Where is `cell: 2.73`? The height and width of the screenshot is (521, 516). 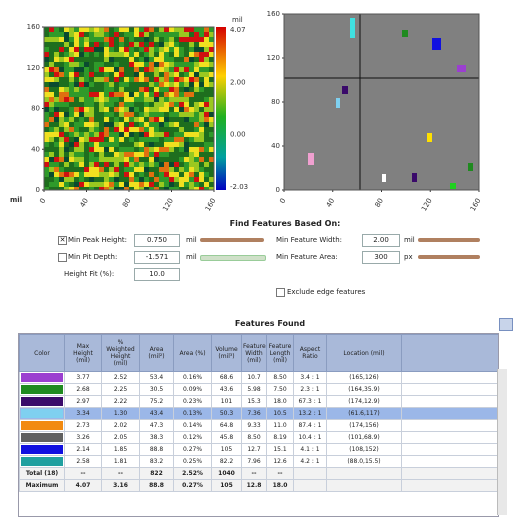
cell: 2.73 is located at coordinates (83, 425).